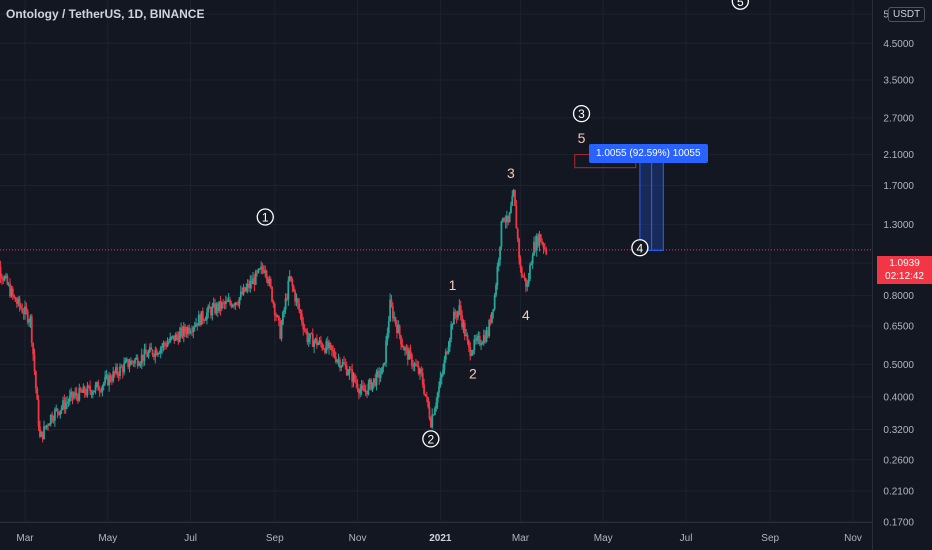 Image resolution: width=932 pixels, height=550 pixels. I want to click on y-tick-label: 0.1700, so click(898, 522).